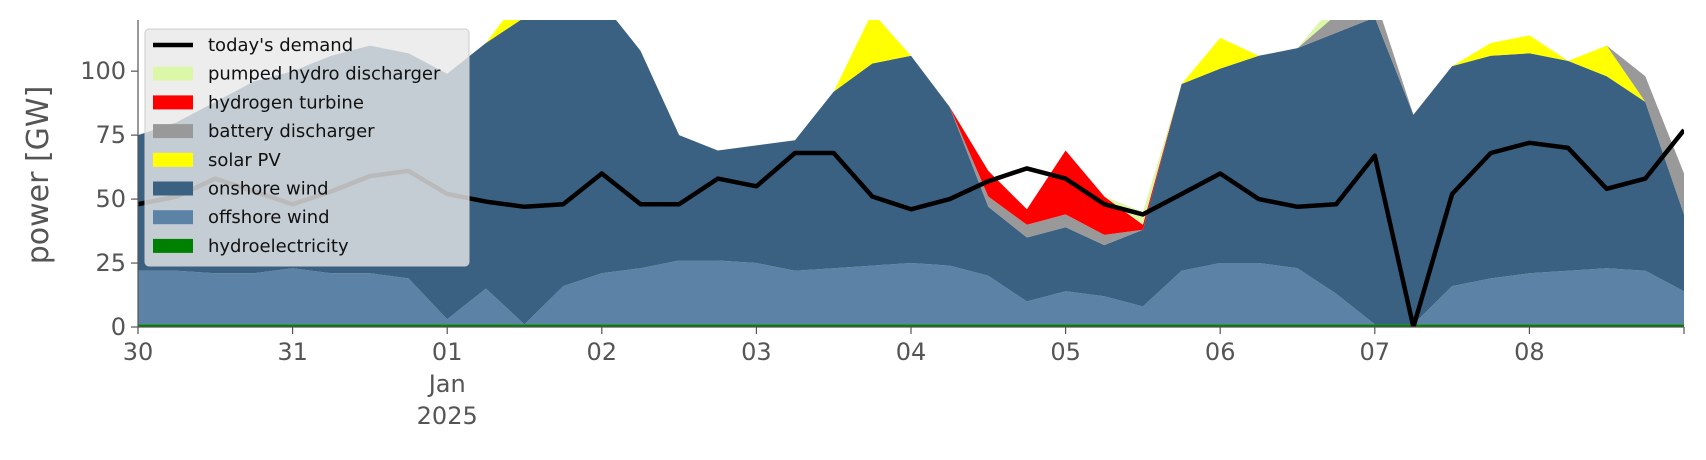 This screenshot has width=1706, height=460. I want to click on x-tick-sublabel-year: 2025, so click(447, 416).